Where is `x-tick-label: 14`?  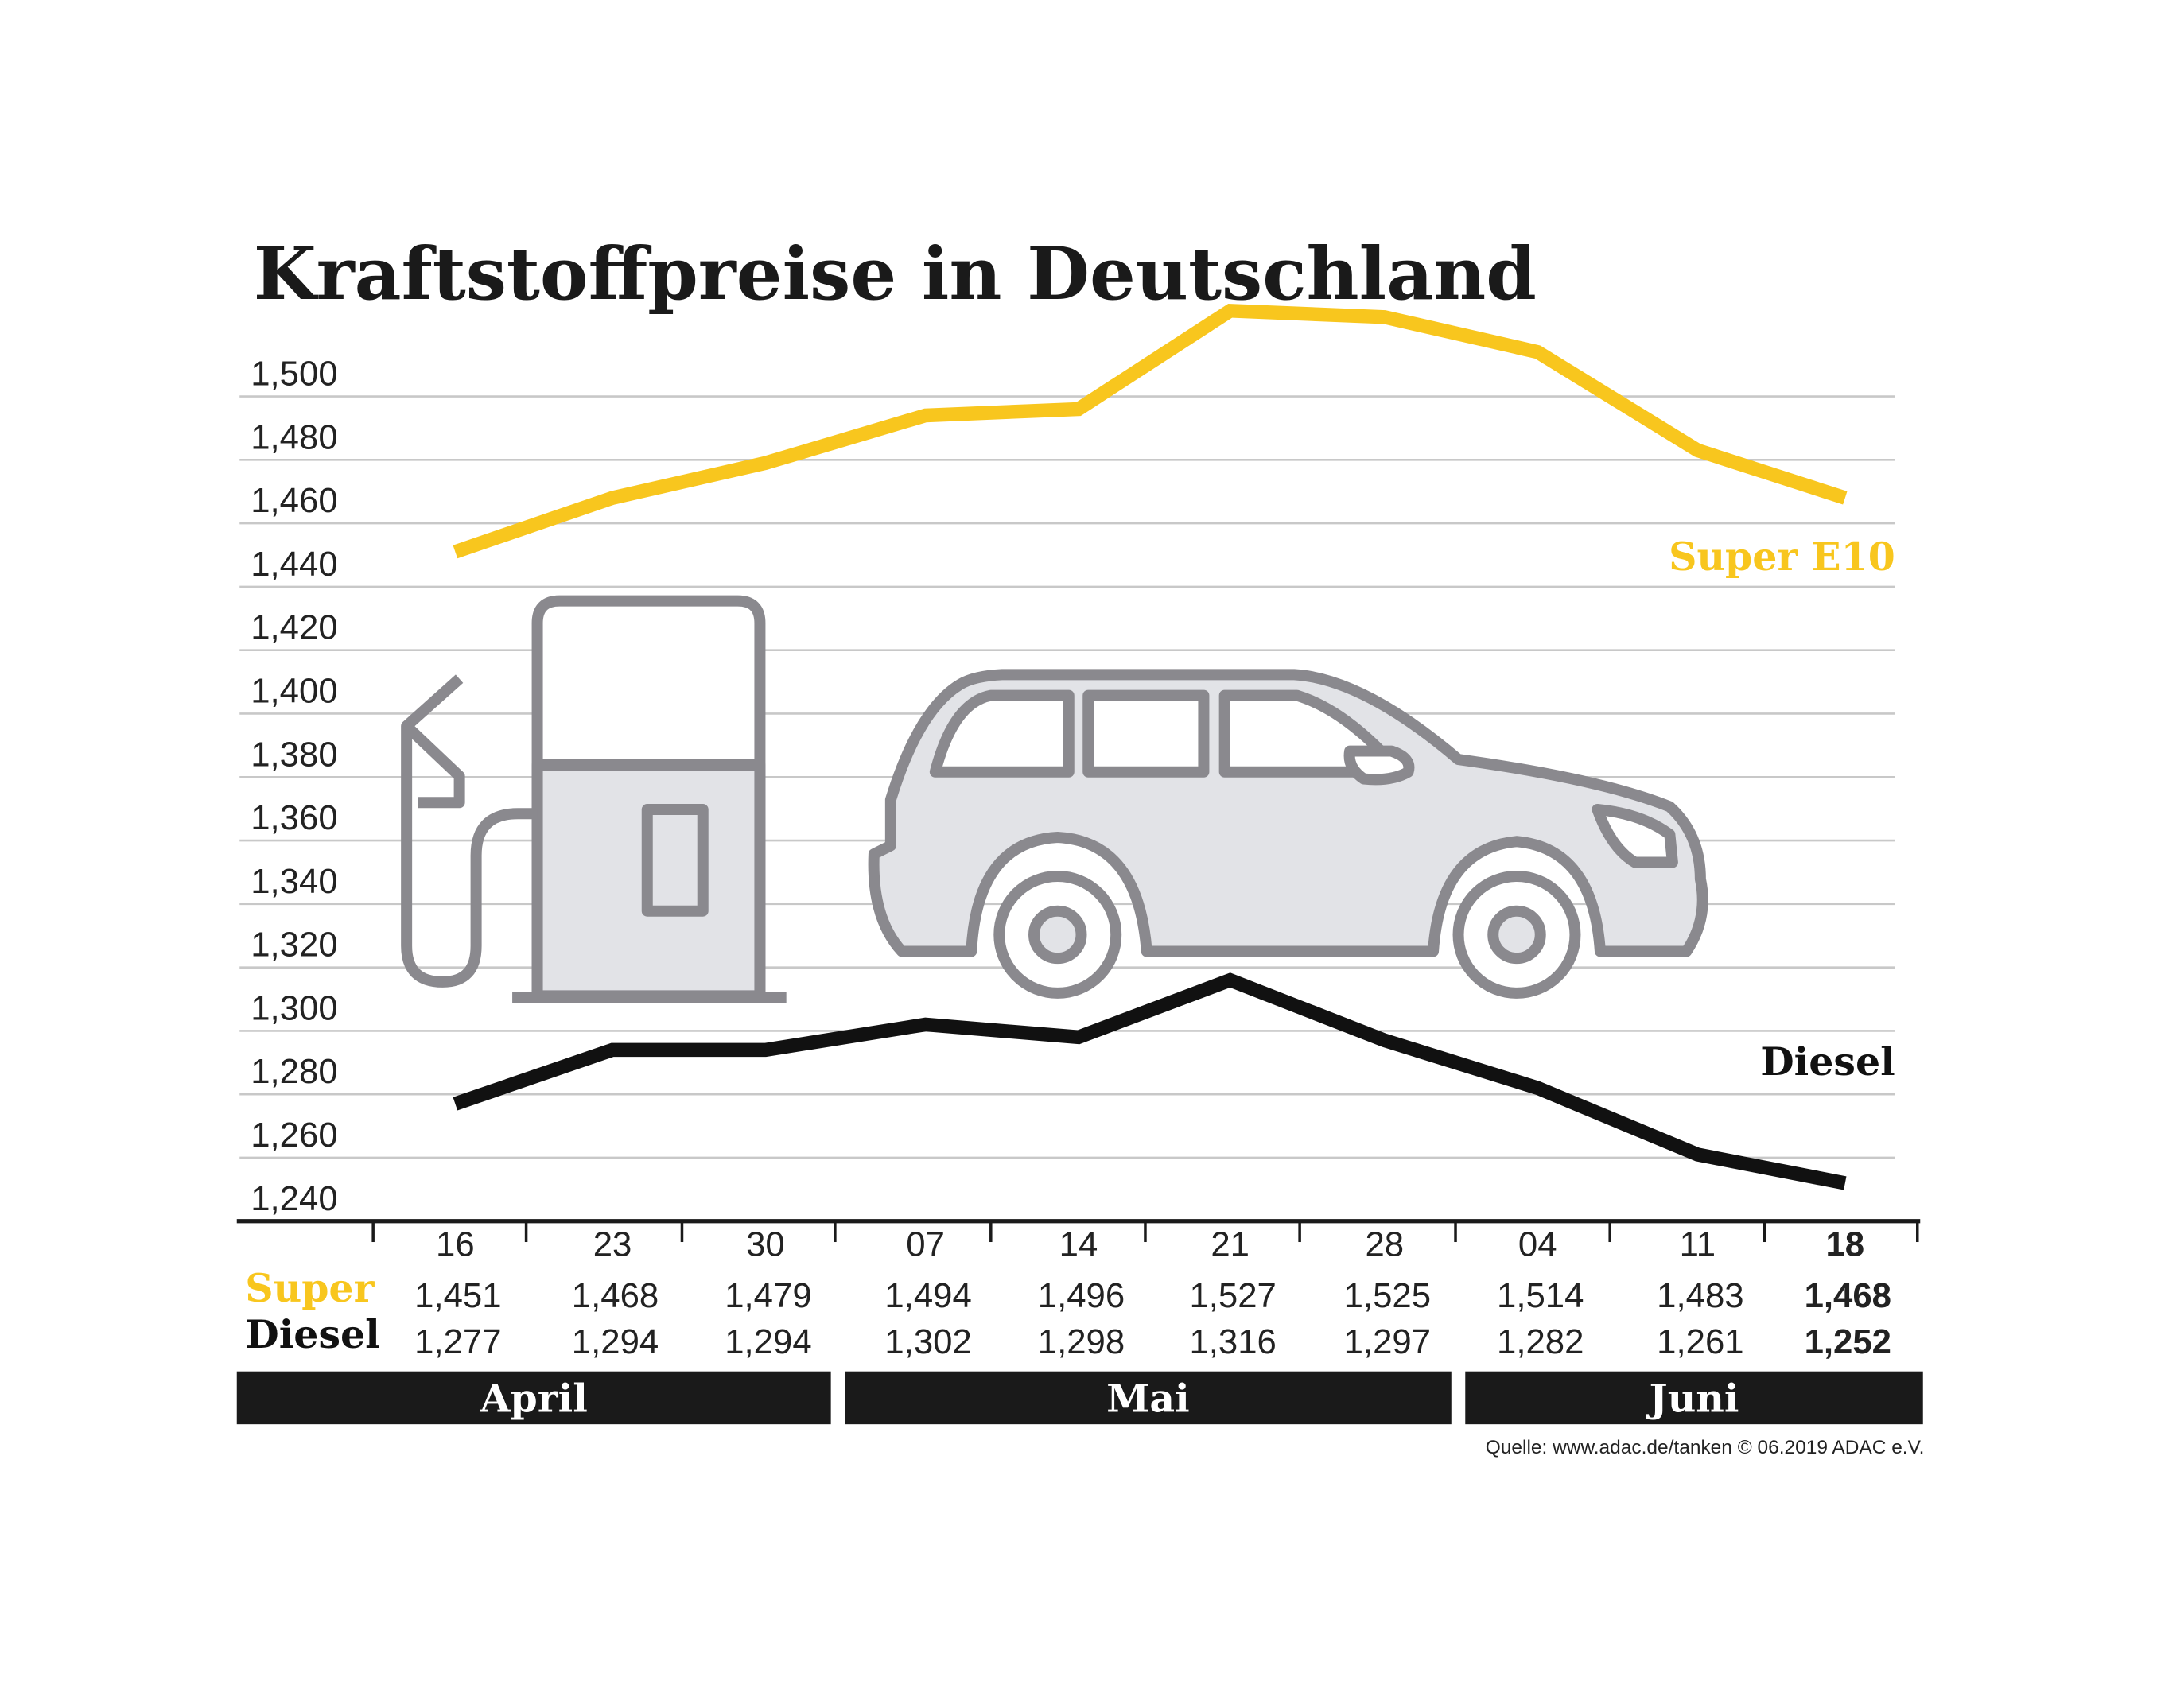 x-tick-label: 14 is located at coordinates (1078, 1244).